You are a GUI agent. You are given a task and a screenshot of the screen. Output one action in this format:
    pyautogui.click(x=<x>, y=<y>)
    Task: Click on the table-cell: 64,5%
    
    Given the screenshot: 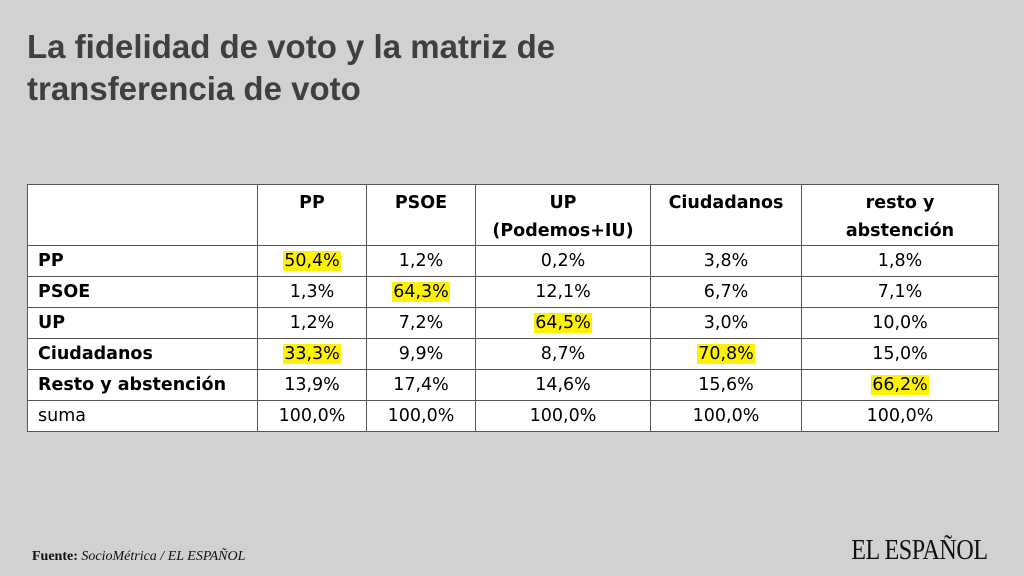 What is the action you would take?
    pyautogui.click(x=563, y=323)
    